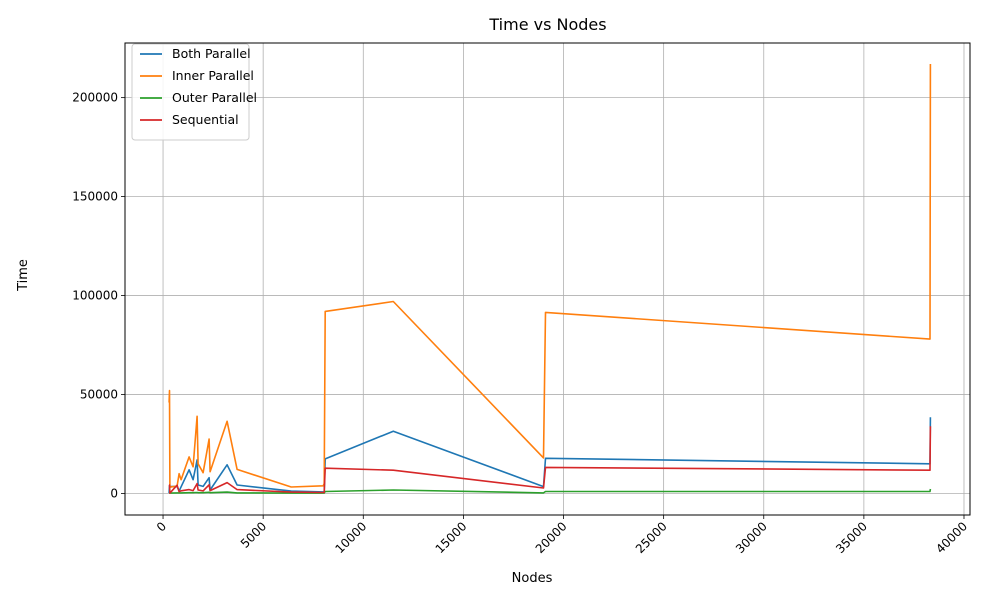 The height and width of the screenshot is (600, 1000). I want to click on y-tick-label: 100000, so click(95, 296).